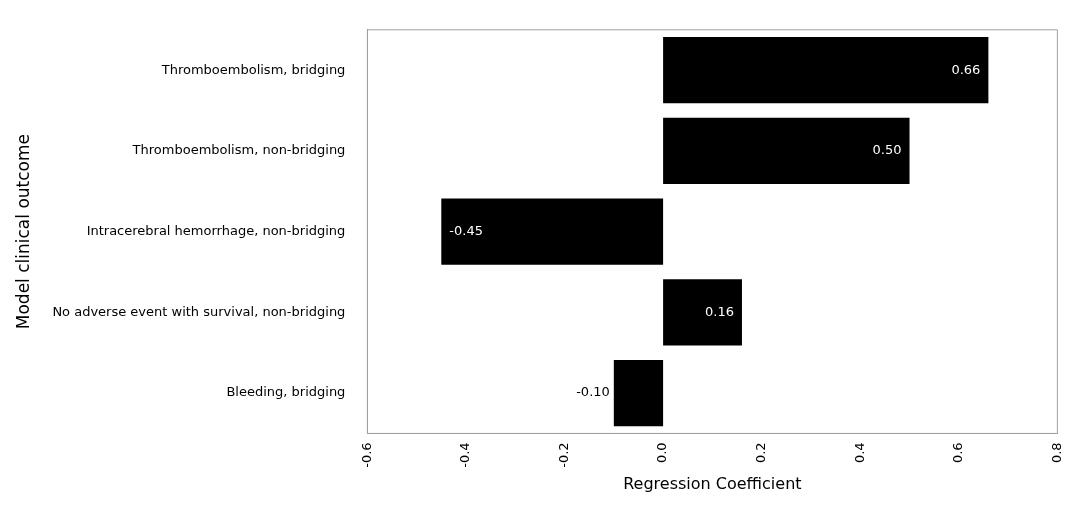 The image size is (1084, 508). I want to click on x-tick-label: 0.6, so click(958, 453).